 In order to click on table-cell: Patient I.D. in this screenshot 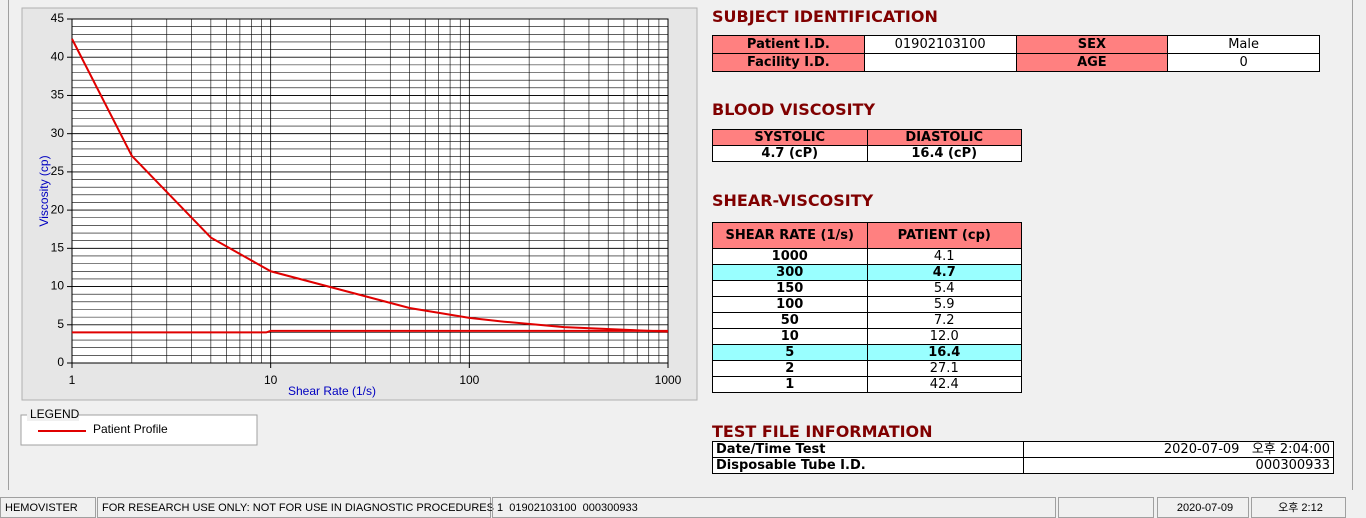, I will do `click(788, 44)`.